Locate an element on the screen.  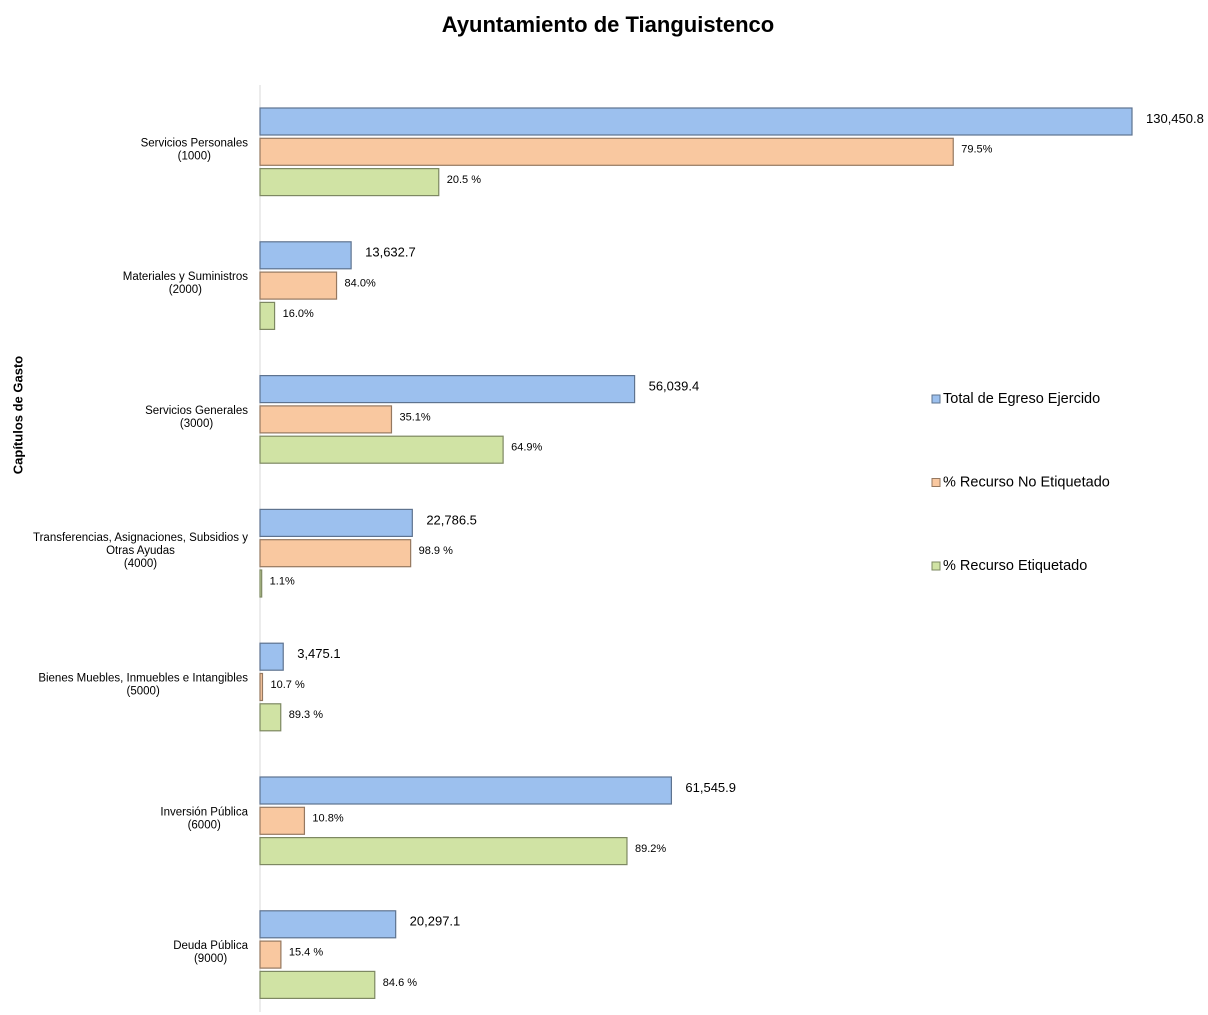
data-label: 35.1% is located at coordinates (414, 417).